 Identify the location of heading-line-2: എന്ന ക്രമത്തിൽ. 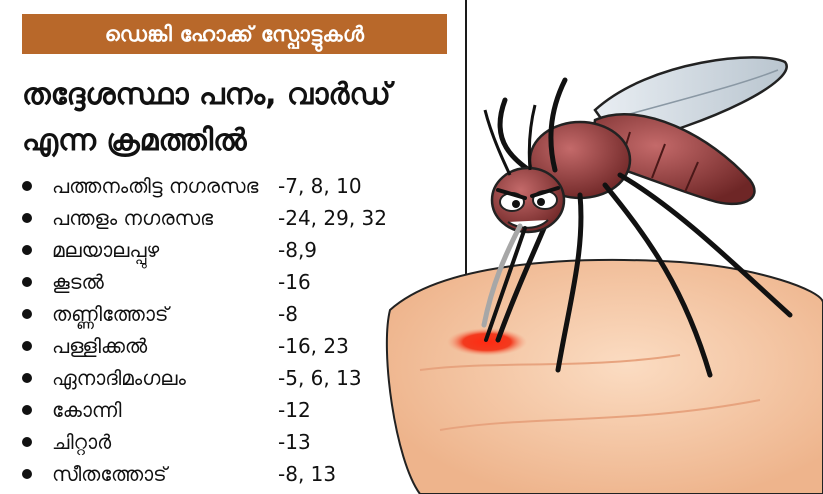
(134, 140).